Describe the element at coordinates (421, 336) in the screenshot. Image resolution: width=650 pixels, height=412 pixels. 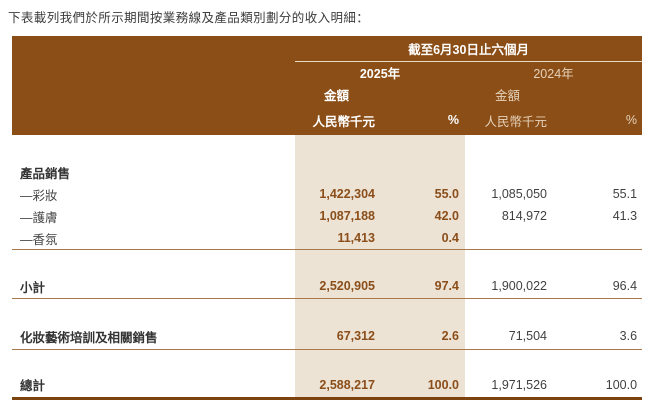
I see `pct-2025-cell: 2.6` at that location.